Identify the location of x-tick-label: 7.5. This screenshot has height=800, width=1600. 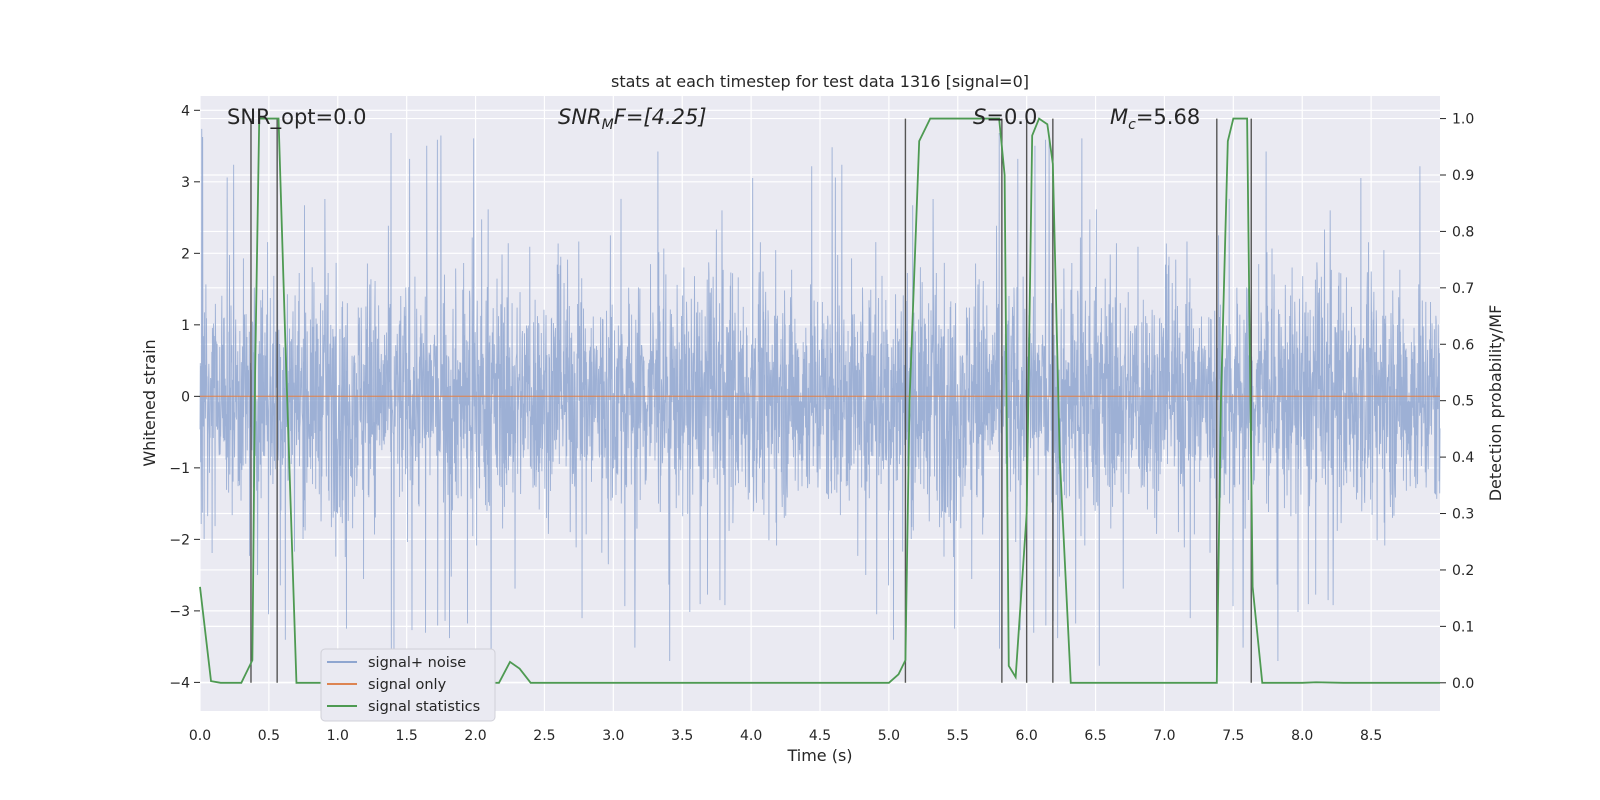
(1233, 736).